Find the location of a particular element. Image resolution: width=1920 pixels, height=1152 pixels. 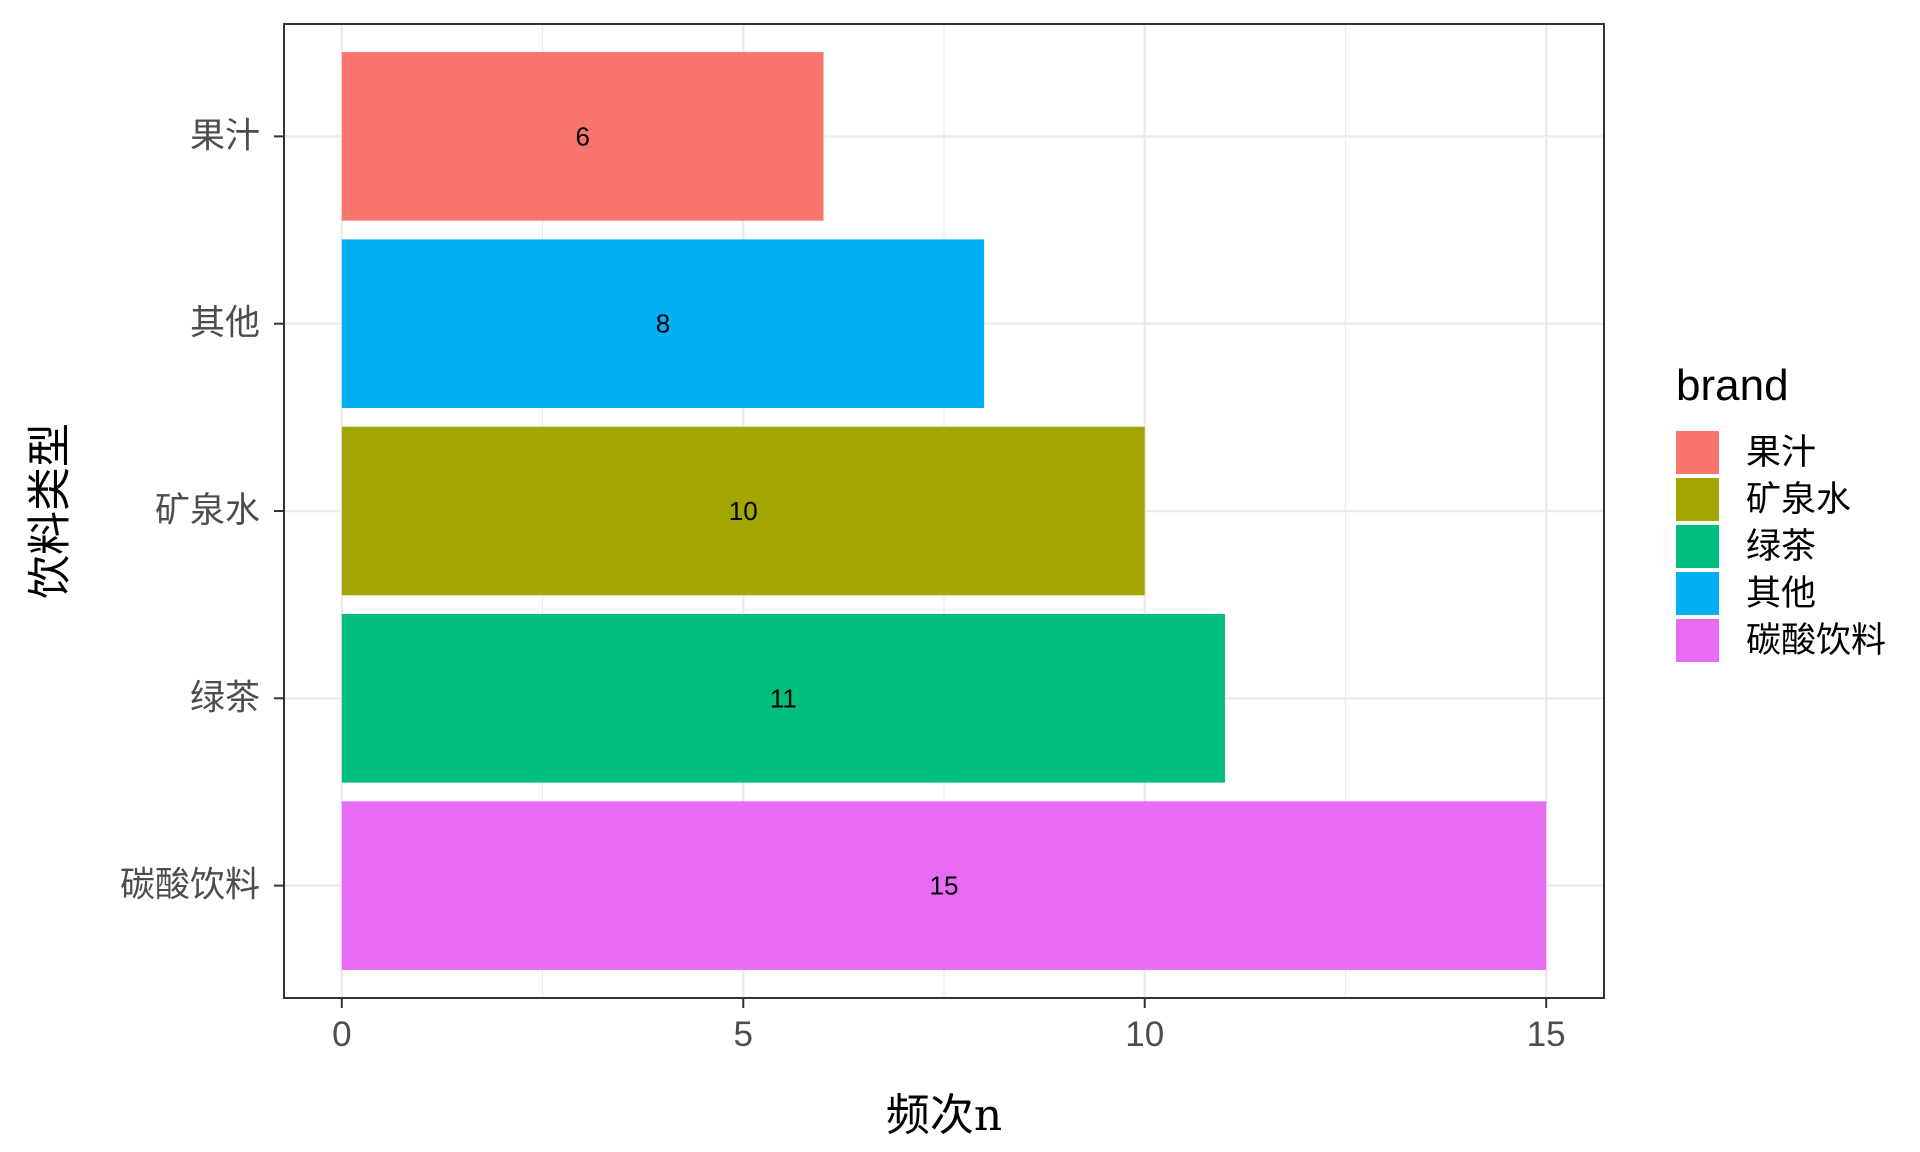

y-tick-label: 碳酸饮料 is located at coordinates (190, 886).